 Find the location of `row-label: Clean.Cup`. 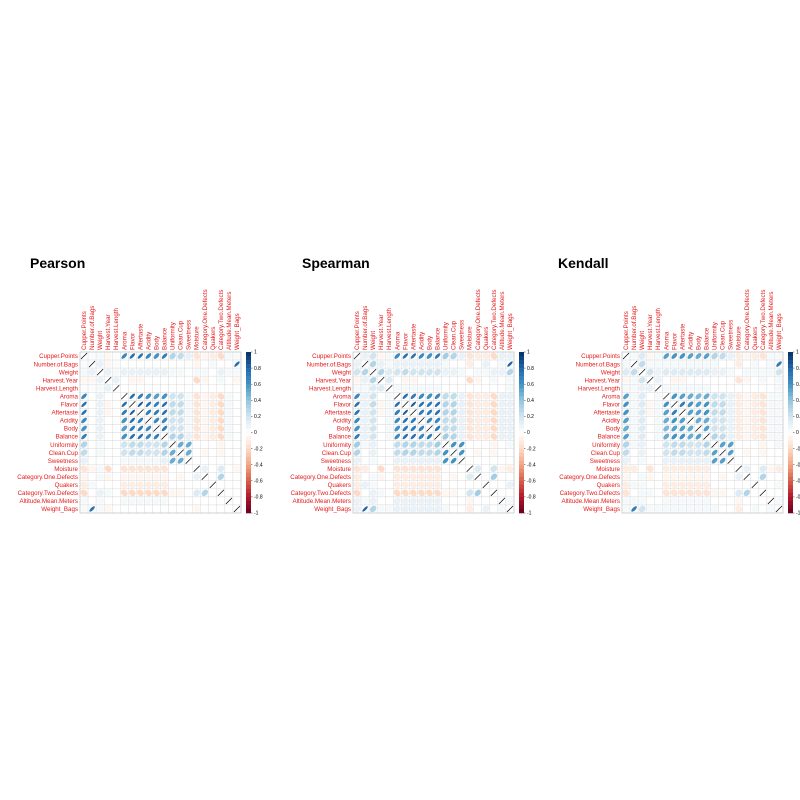

row-label: Clean.Cup is located at coordinates (606, 453).